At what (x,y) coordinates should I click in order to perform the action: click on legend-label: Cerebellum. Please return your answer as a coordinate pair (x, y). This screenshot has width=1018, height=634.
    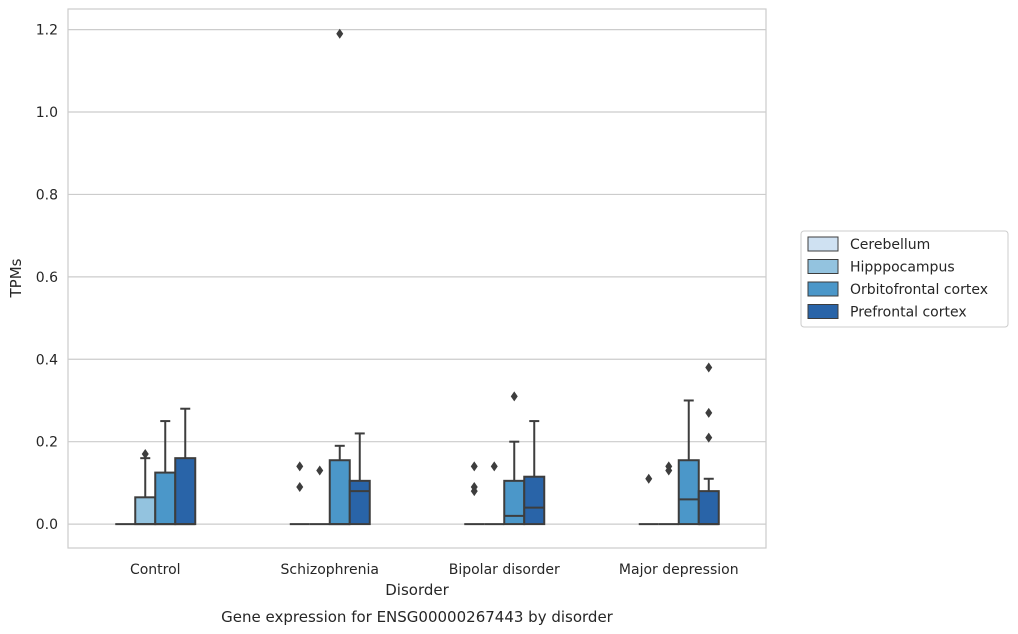
    Looking at the image, I should click on (890, 245).